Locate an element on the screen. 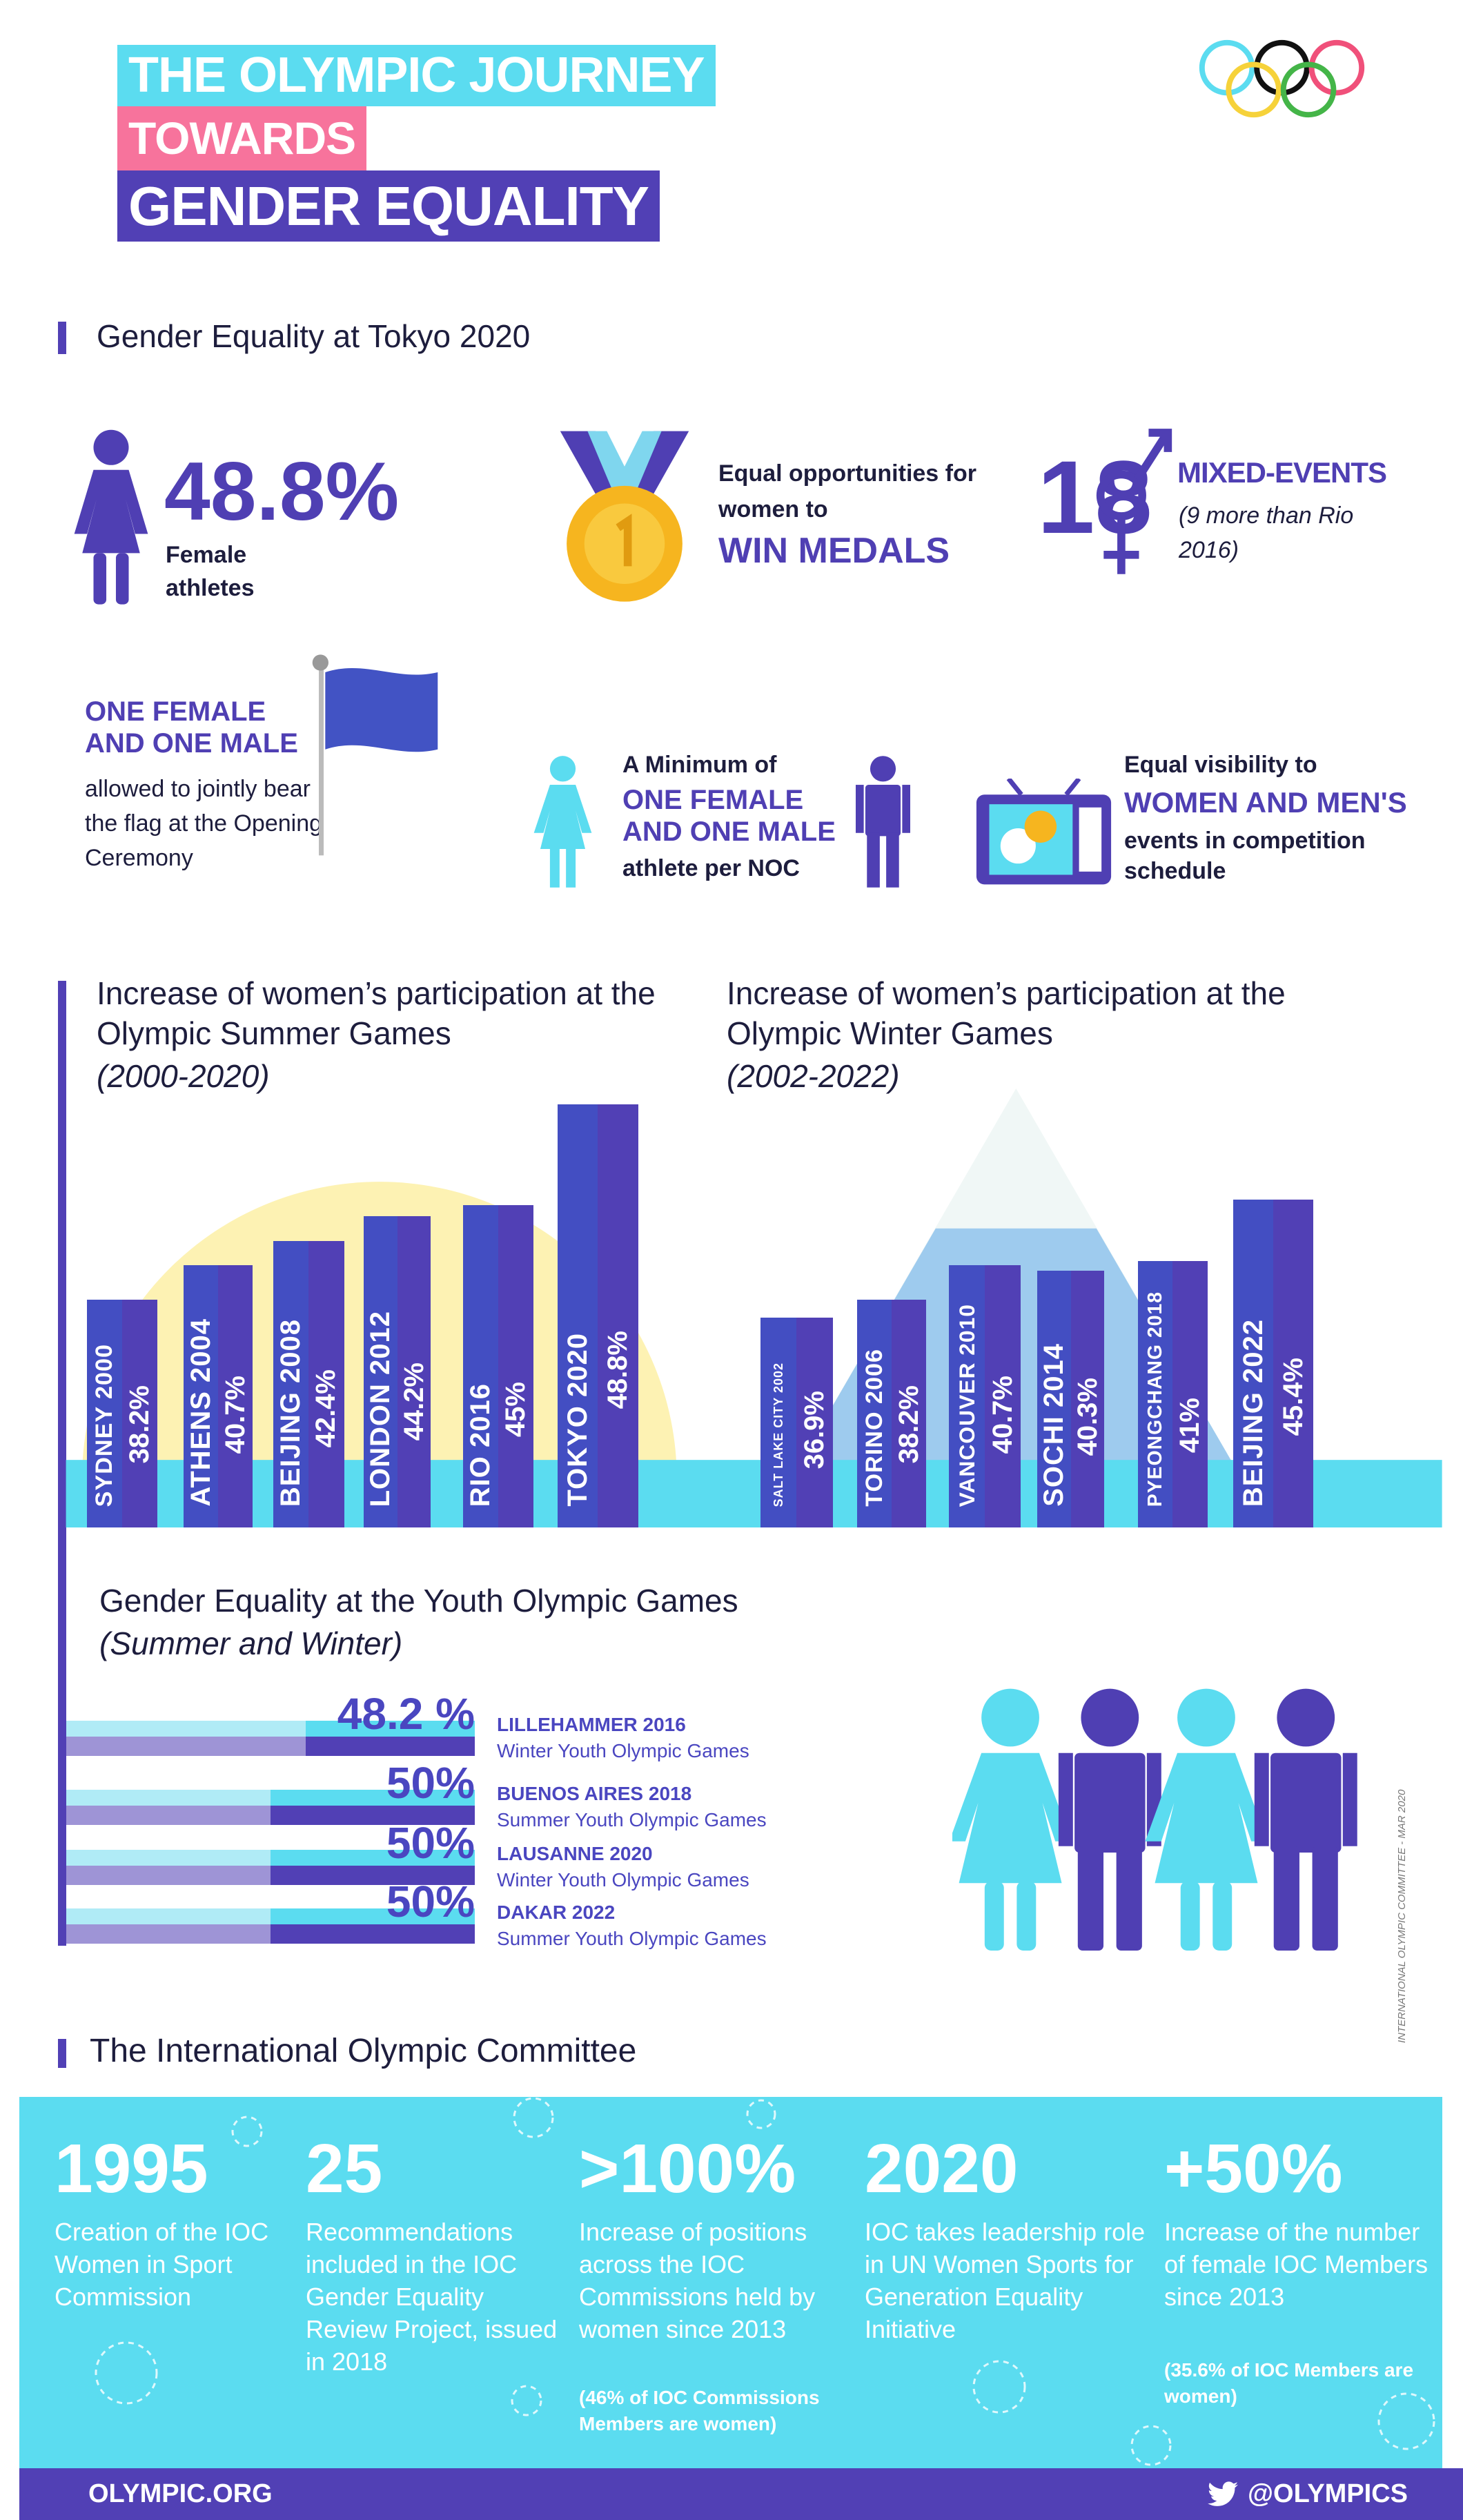  mixed-events-label: MIXED-EVENTS is located at coordinates (1282, 472).